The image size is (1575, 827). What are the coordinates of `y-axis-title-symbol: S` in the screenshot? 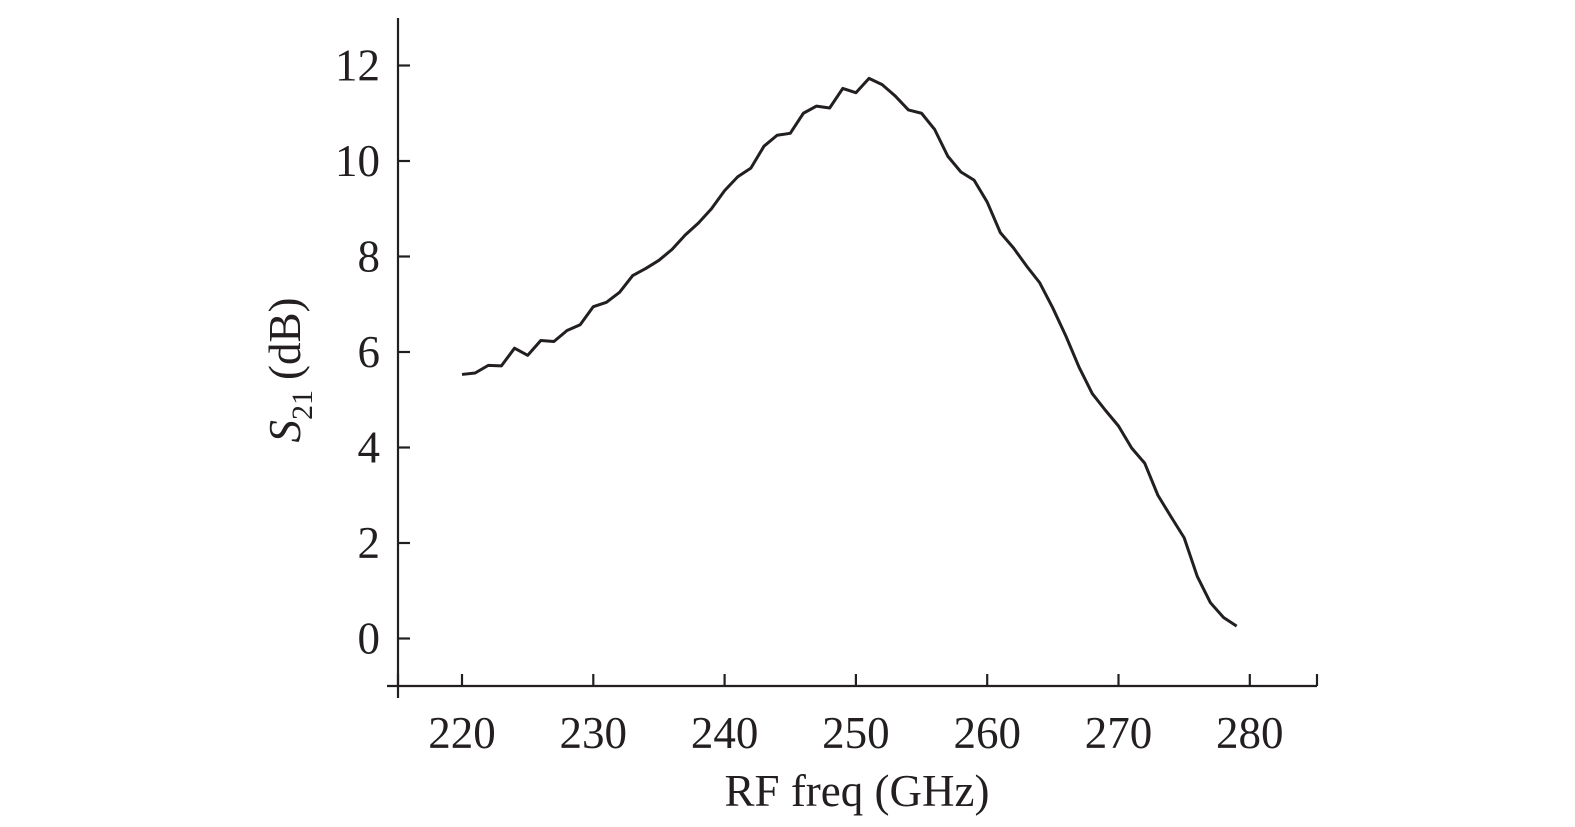 It's located at (285, 431).